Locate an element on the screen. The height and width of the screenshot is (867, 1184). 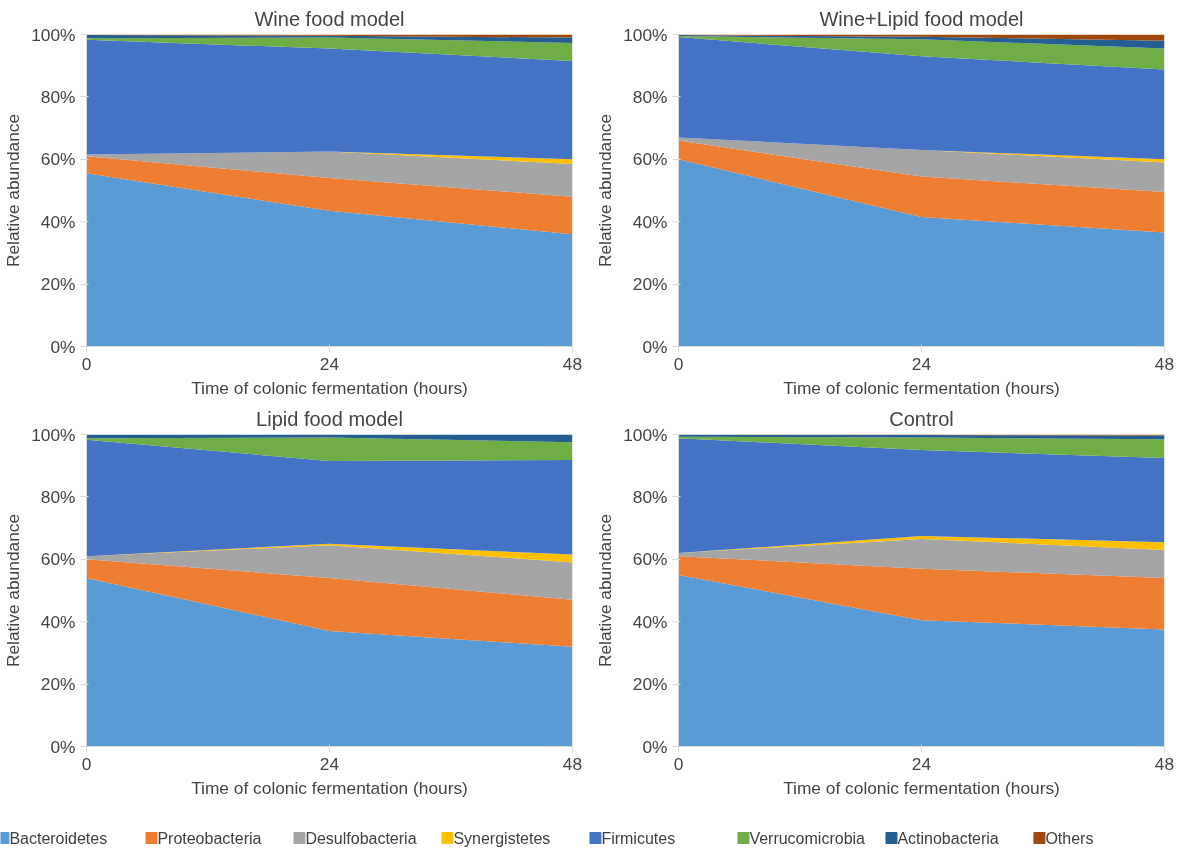
legend-label: Verrucomicrobia is located at coordinates (807, 838).